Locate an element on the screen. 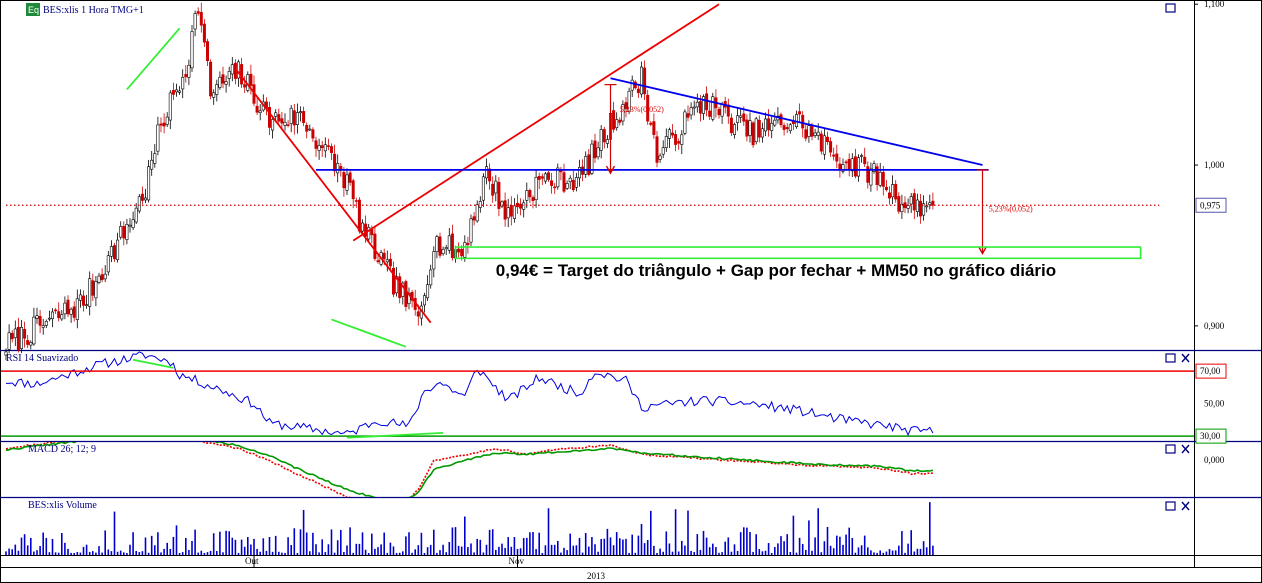 Image resolution: width=1262 pixels, height=583 pixels. percent-annotation-2: 5,23%(0,052) is located at coordinates (1011, 209).